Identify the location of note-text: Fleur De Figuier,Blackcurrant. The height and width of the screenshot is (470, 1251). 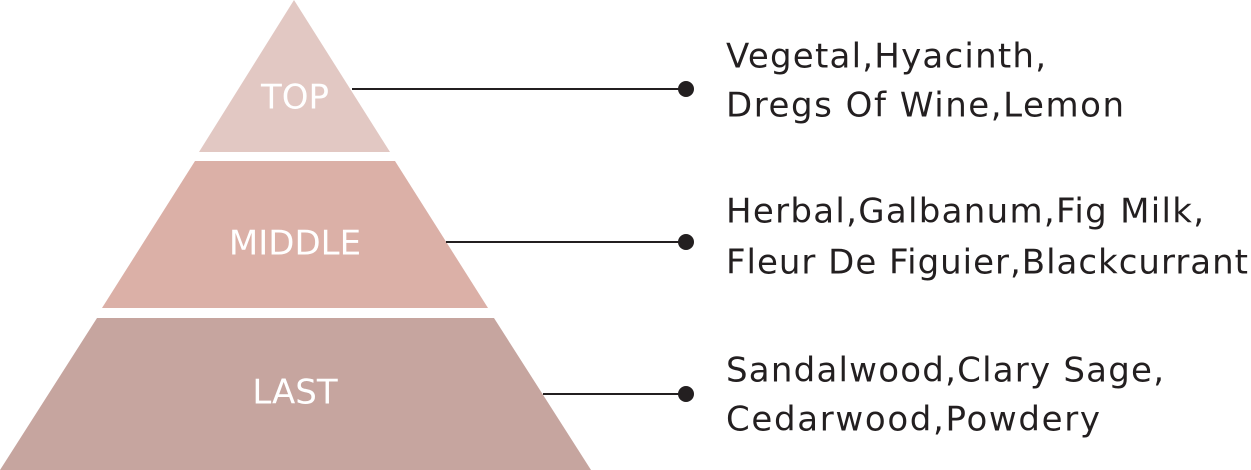
(987, 263).